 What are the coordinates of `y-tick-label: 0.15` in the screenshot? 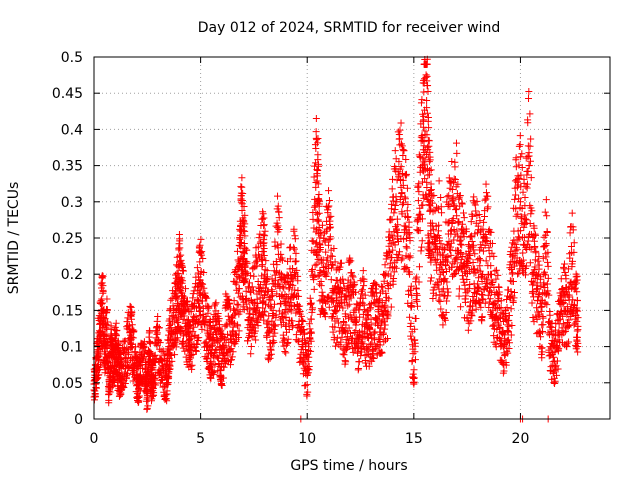 It's located at (67, 311).